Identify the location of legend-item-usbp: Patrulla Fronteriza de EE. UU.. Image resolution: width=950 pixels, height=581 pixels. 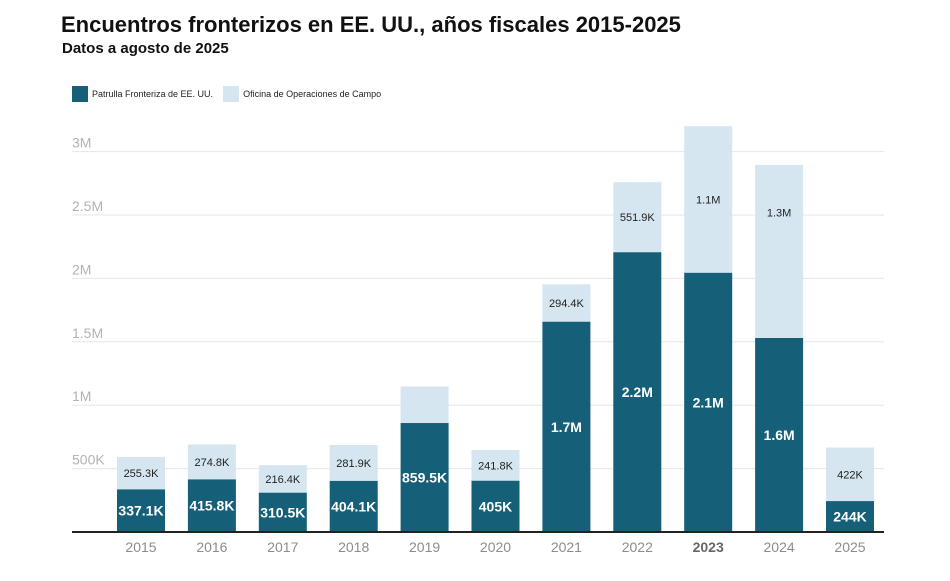
(142, 94).